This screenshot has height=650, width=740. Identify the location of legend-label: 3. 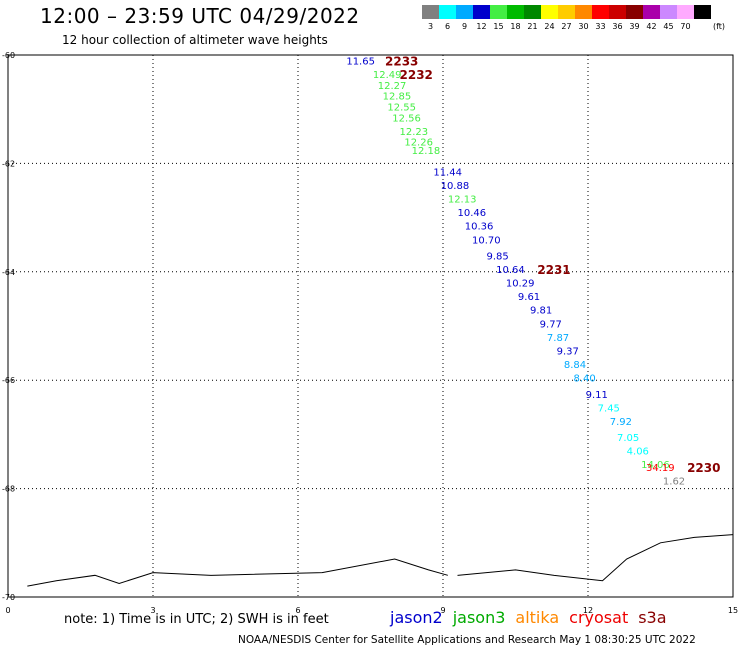
(430, 26).